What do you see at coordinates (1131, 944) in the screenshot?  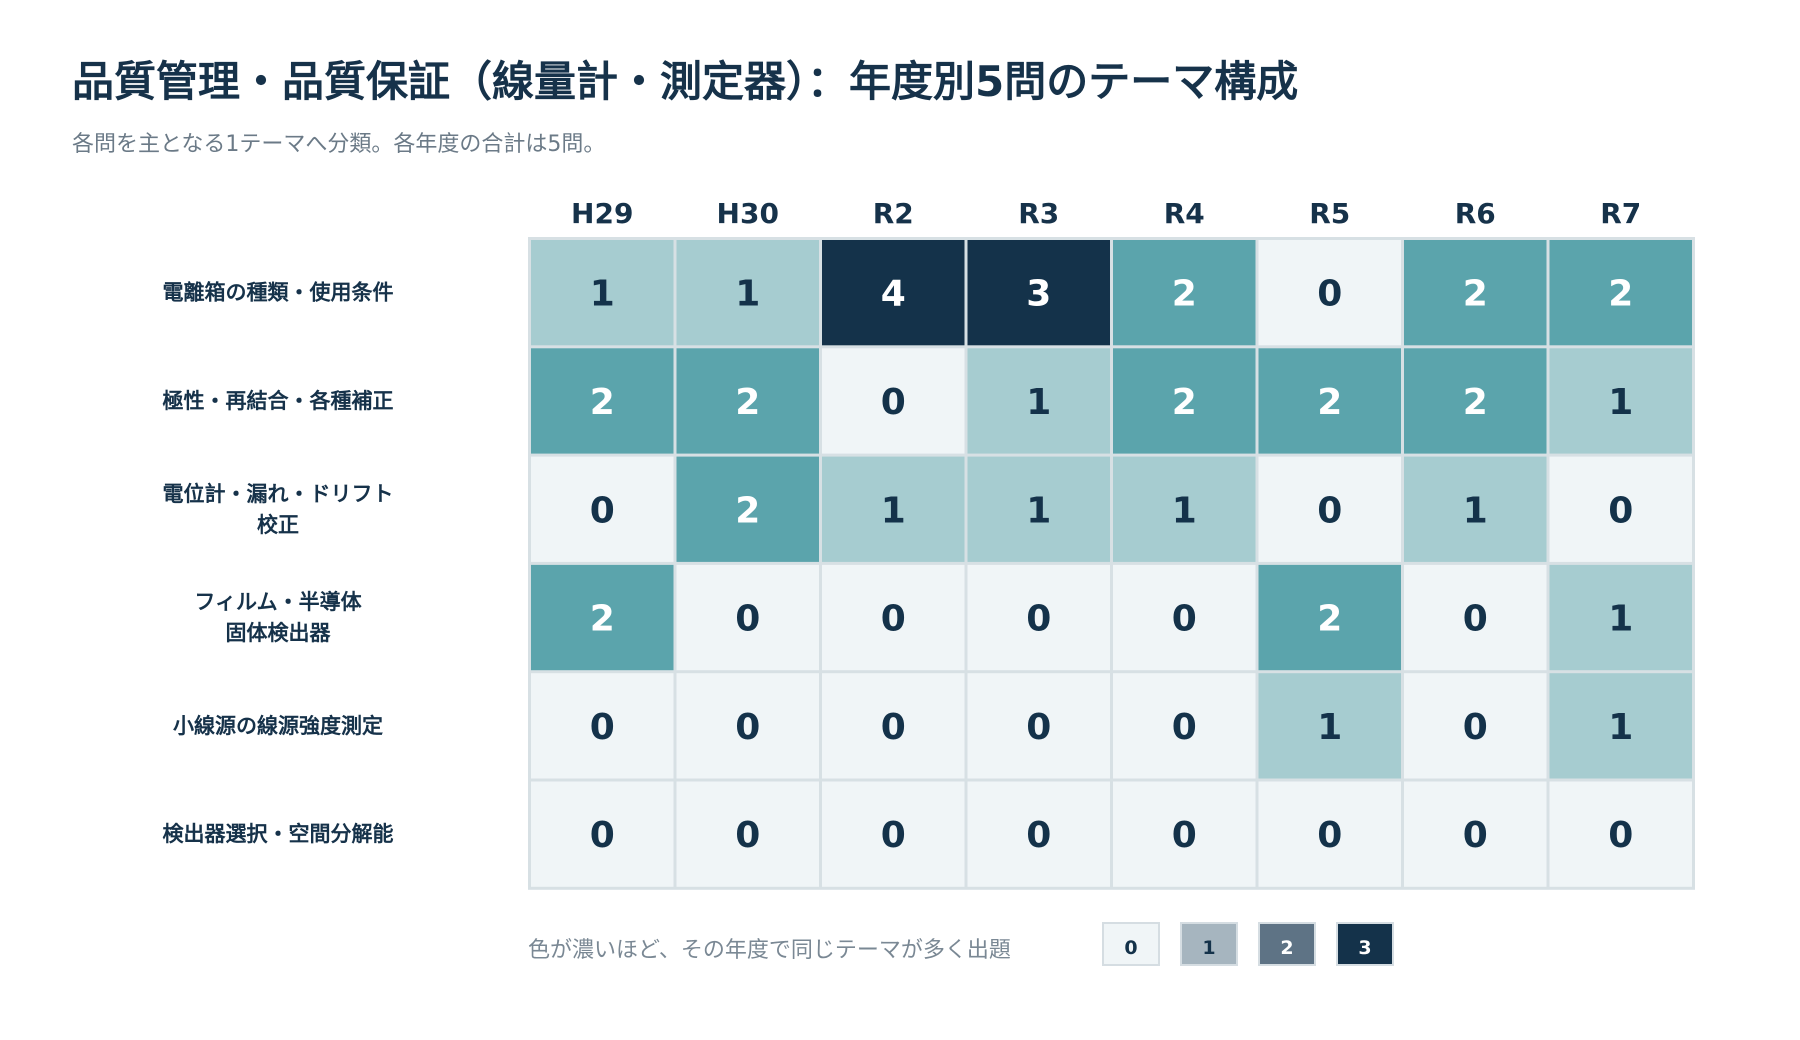 I see `legend-swatch-0: 0` at bounding box center [1131, 944].